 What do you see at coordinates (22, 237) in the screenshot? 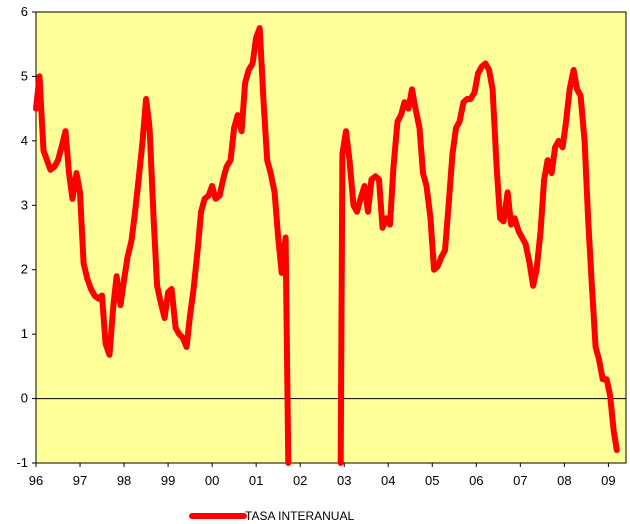
I see `y-axis-tick-labels: -1 0 1 2 3 4 5 6` at bounding box center [22, 237].